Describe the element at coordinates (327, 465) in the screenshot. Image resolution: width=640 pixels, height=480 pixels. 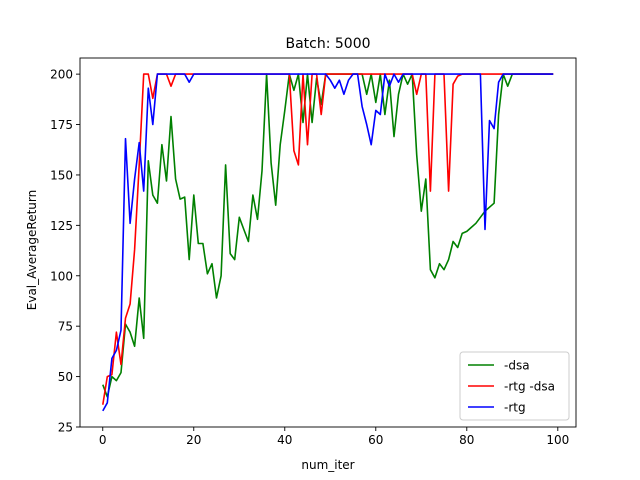
I see `x-axis-label: num_iter` at that location.